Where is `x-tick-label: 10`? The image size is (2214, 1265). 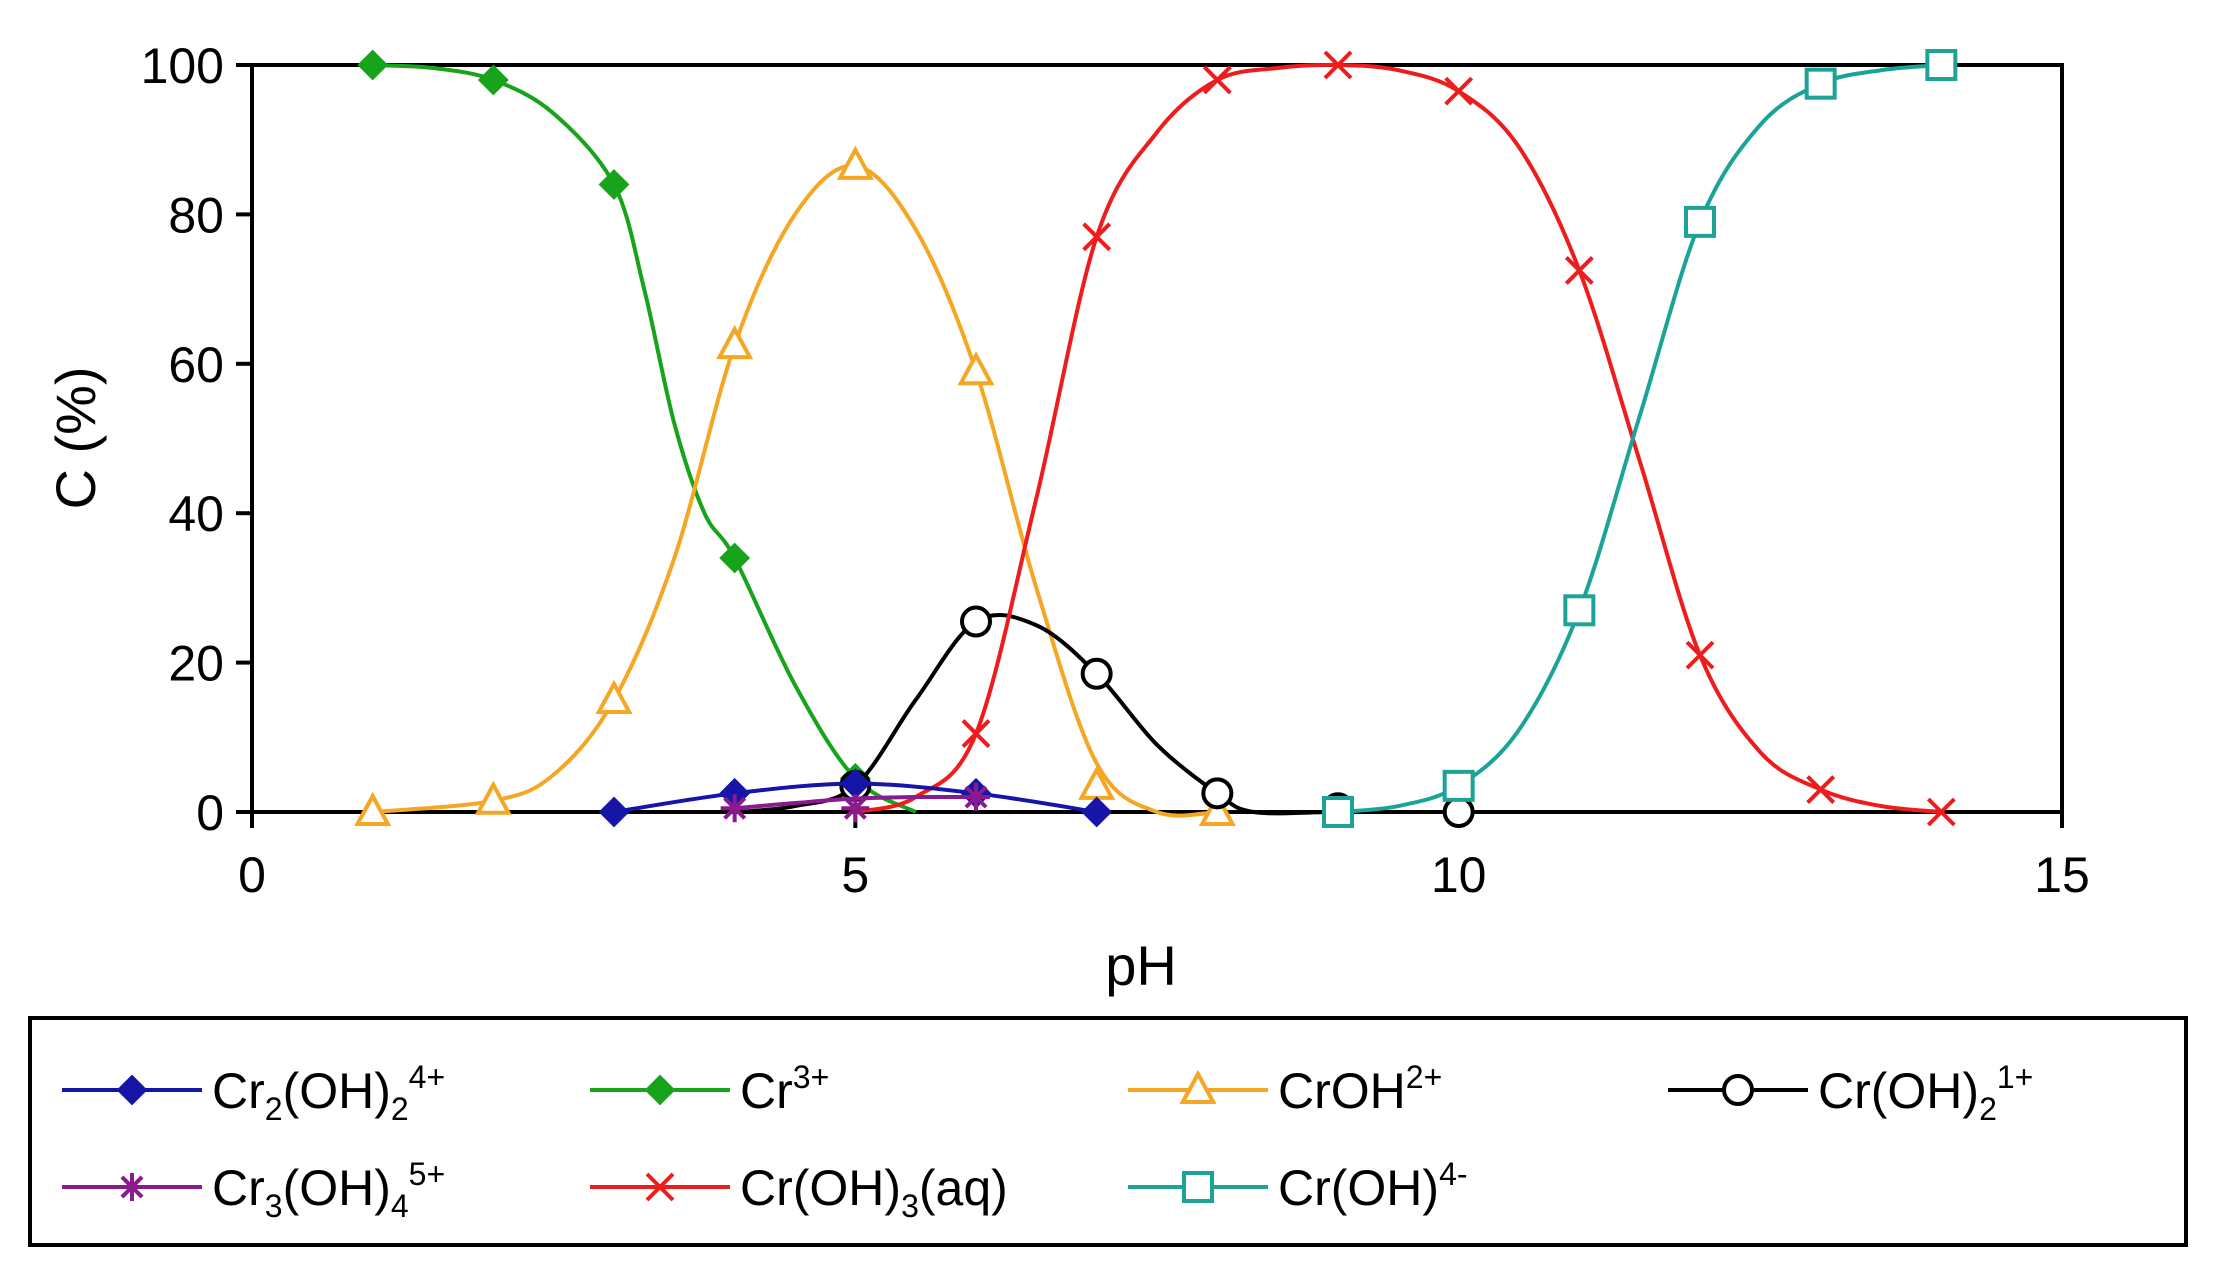
x-tick-label: 10 is located at coordinates (1459, 875).